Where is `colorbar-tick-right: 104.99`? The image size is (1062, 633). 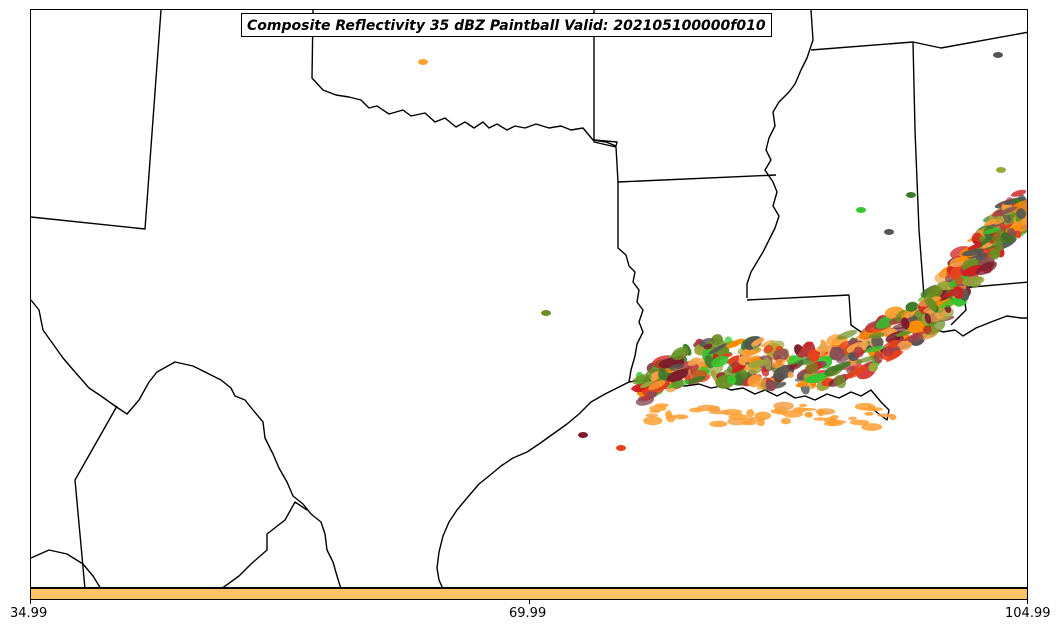
colorbar-tick-right: 104.99 is located at coordinates (1028, 613).